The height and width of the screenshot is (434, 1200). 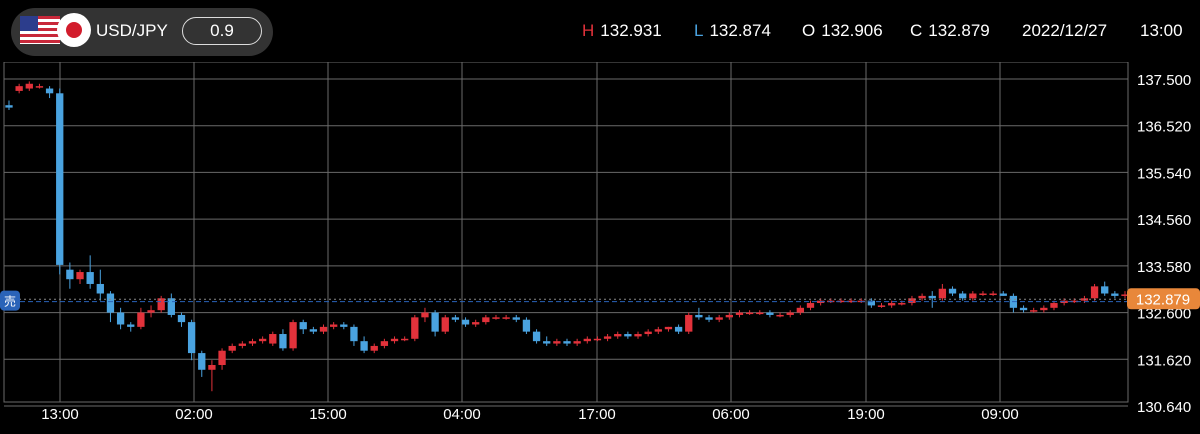 What do you see at coordinates (328, 414) in the screenshot?
I see `x-tick-label: 15:00` at bounding box center [328, 414].